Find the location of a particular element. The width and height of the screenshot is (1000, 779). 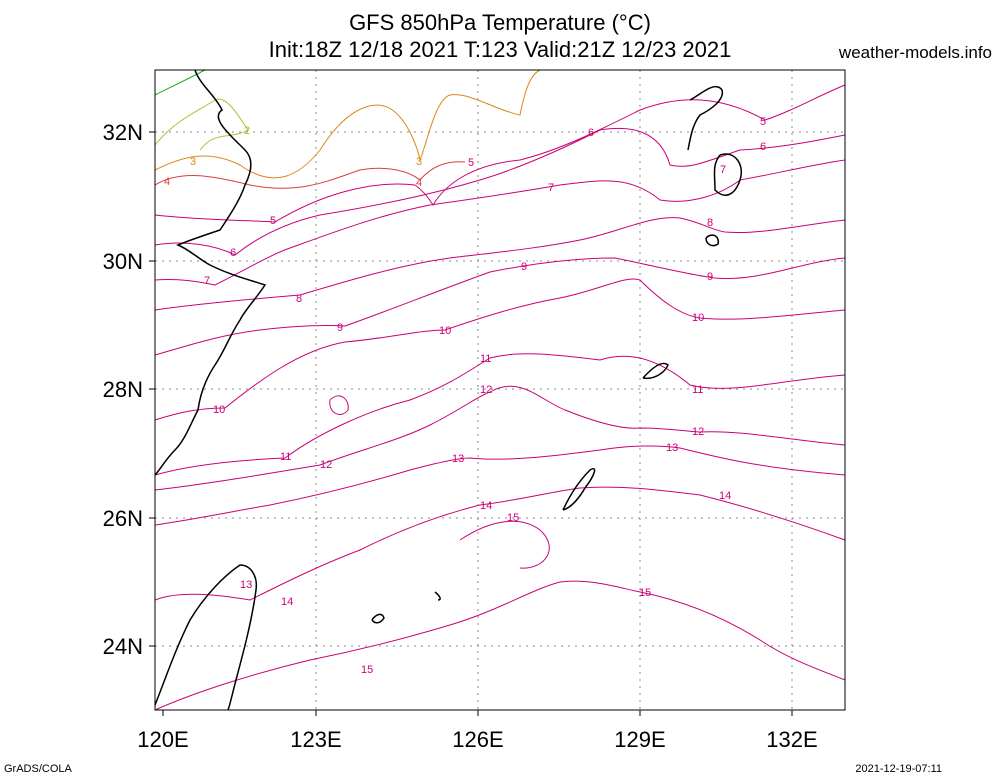

isotherm-14b is located at coordinates (504, 544).